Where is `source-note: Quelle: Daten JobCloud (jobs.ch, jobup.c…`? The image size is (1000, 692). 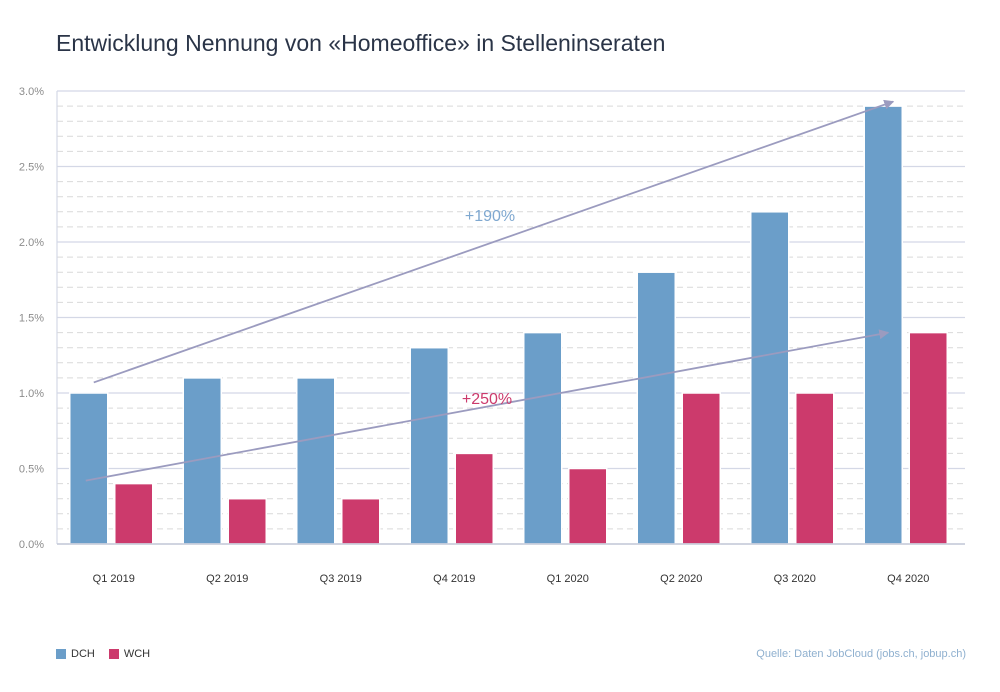 source-note: Quelle: Daten JobCloud (jobs.ch, jobup.c… is located at coordinates (861, 654).